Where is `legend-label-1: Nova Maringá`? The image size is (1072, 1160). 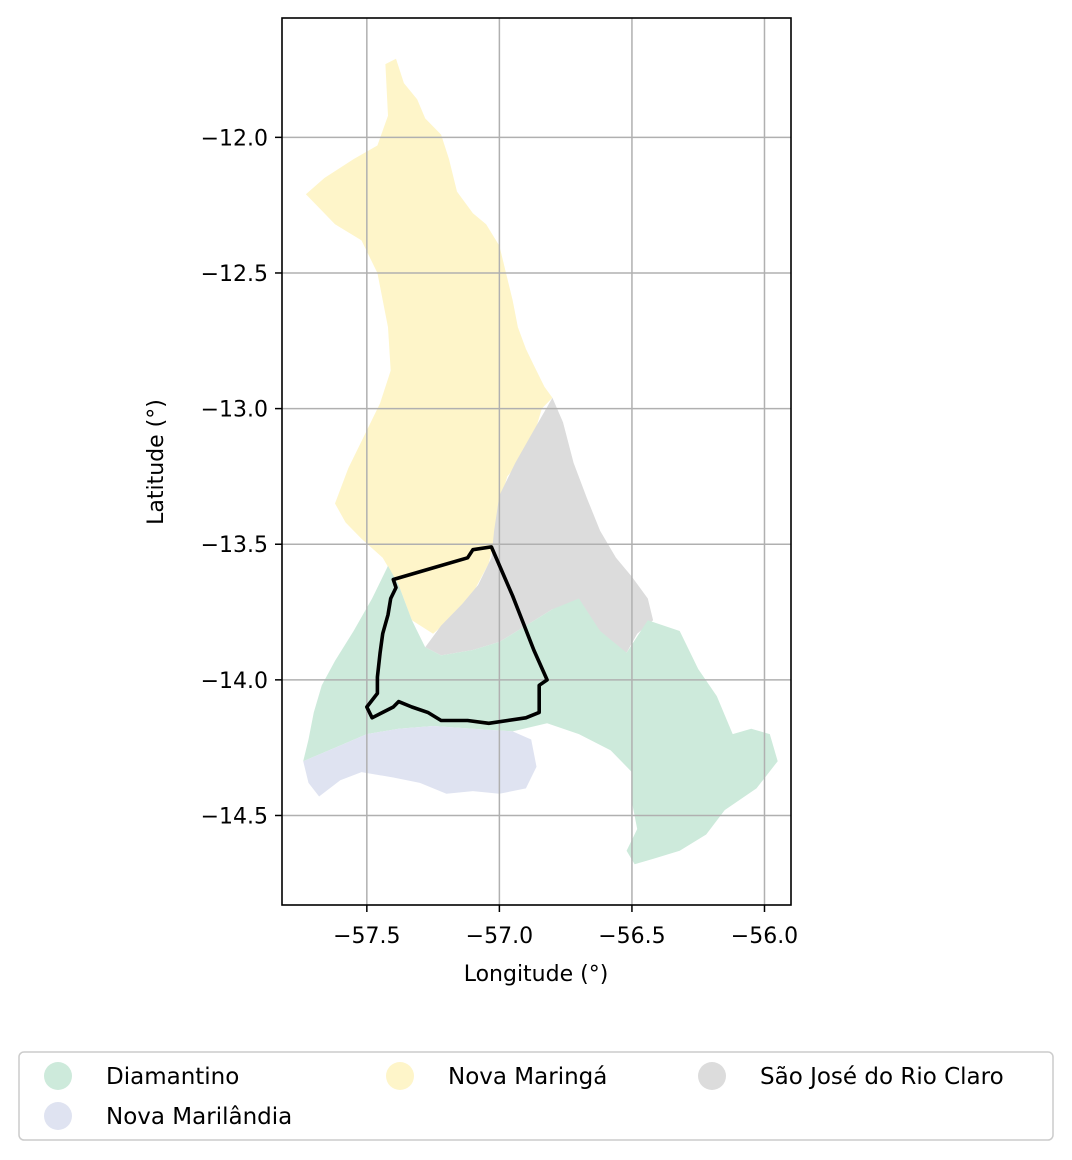
legend-label-1: Nova Maringá is located at coordinates (527, 1077).